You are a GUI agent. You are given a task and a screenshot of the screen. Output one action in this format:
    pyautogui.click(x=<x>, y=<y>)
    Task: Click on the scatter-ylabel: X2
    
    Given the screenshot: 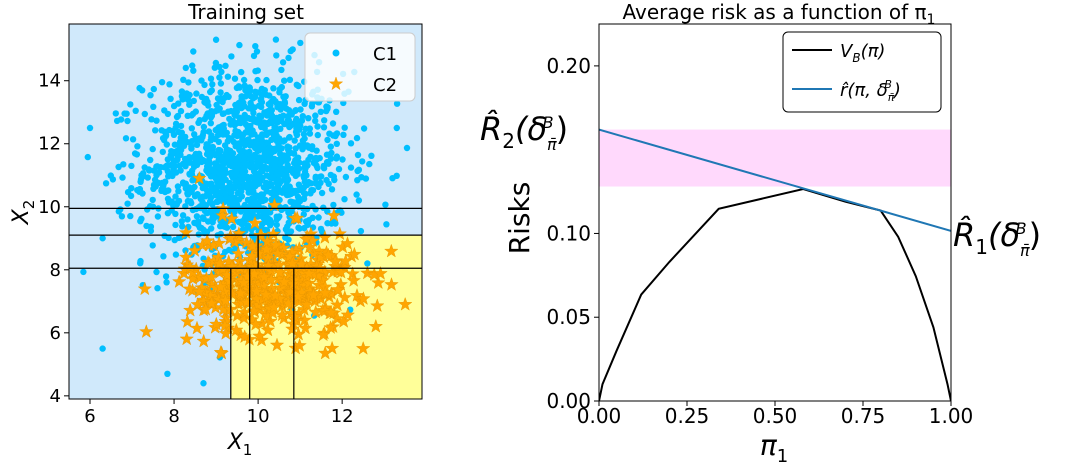 What is the action you would take?
    pyautogui.click(x=23, y=213)
    